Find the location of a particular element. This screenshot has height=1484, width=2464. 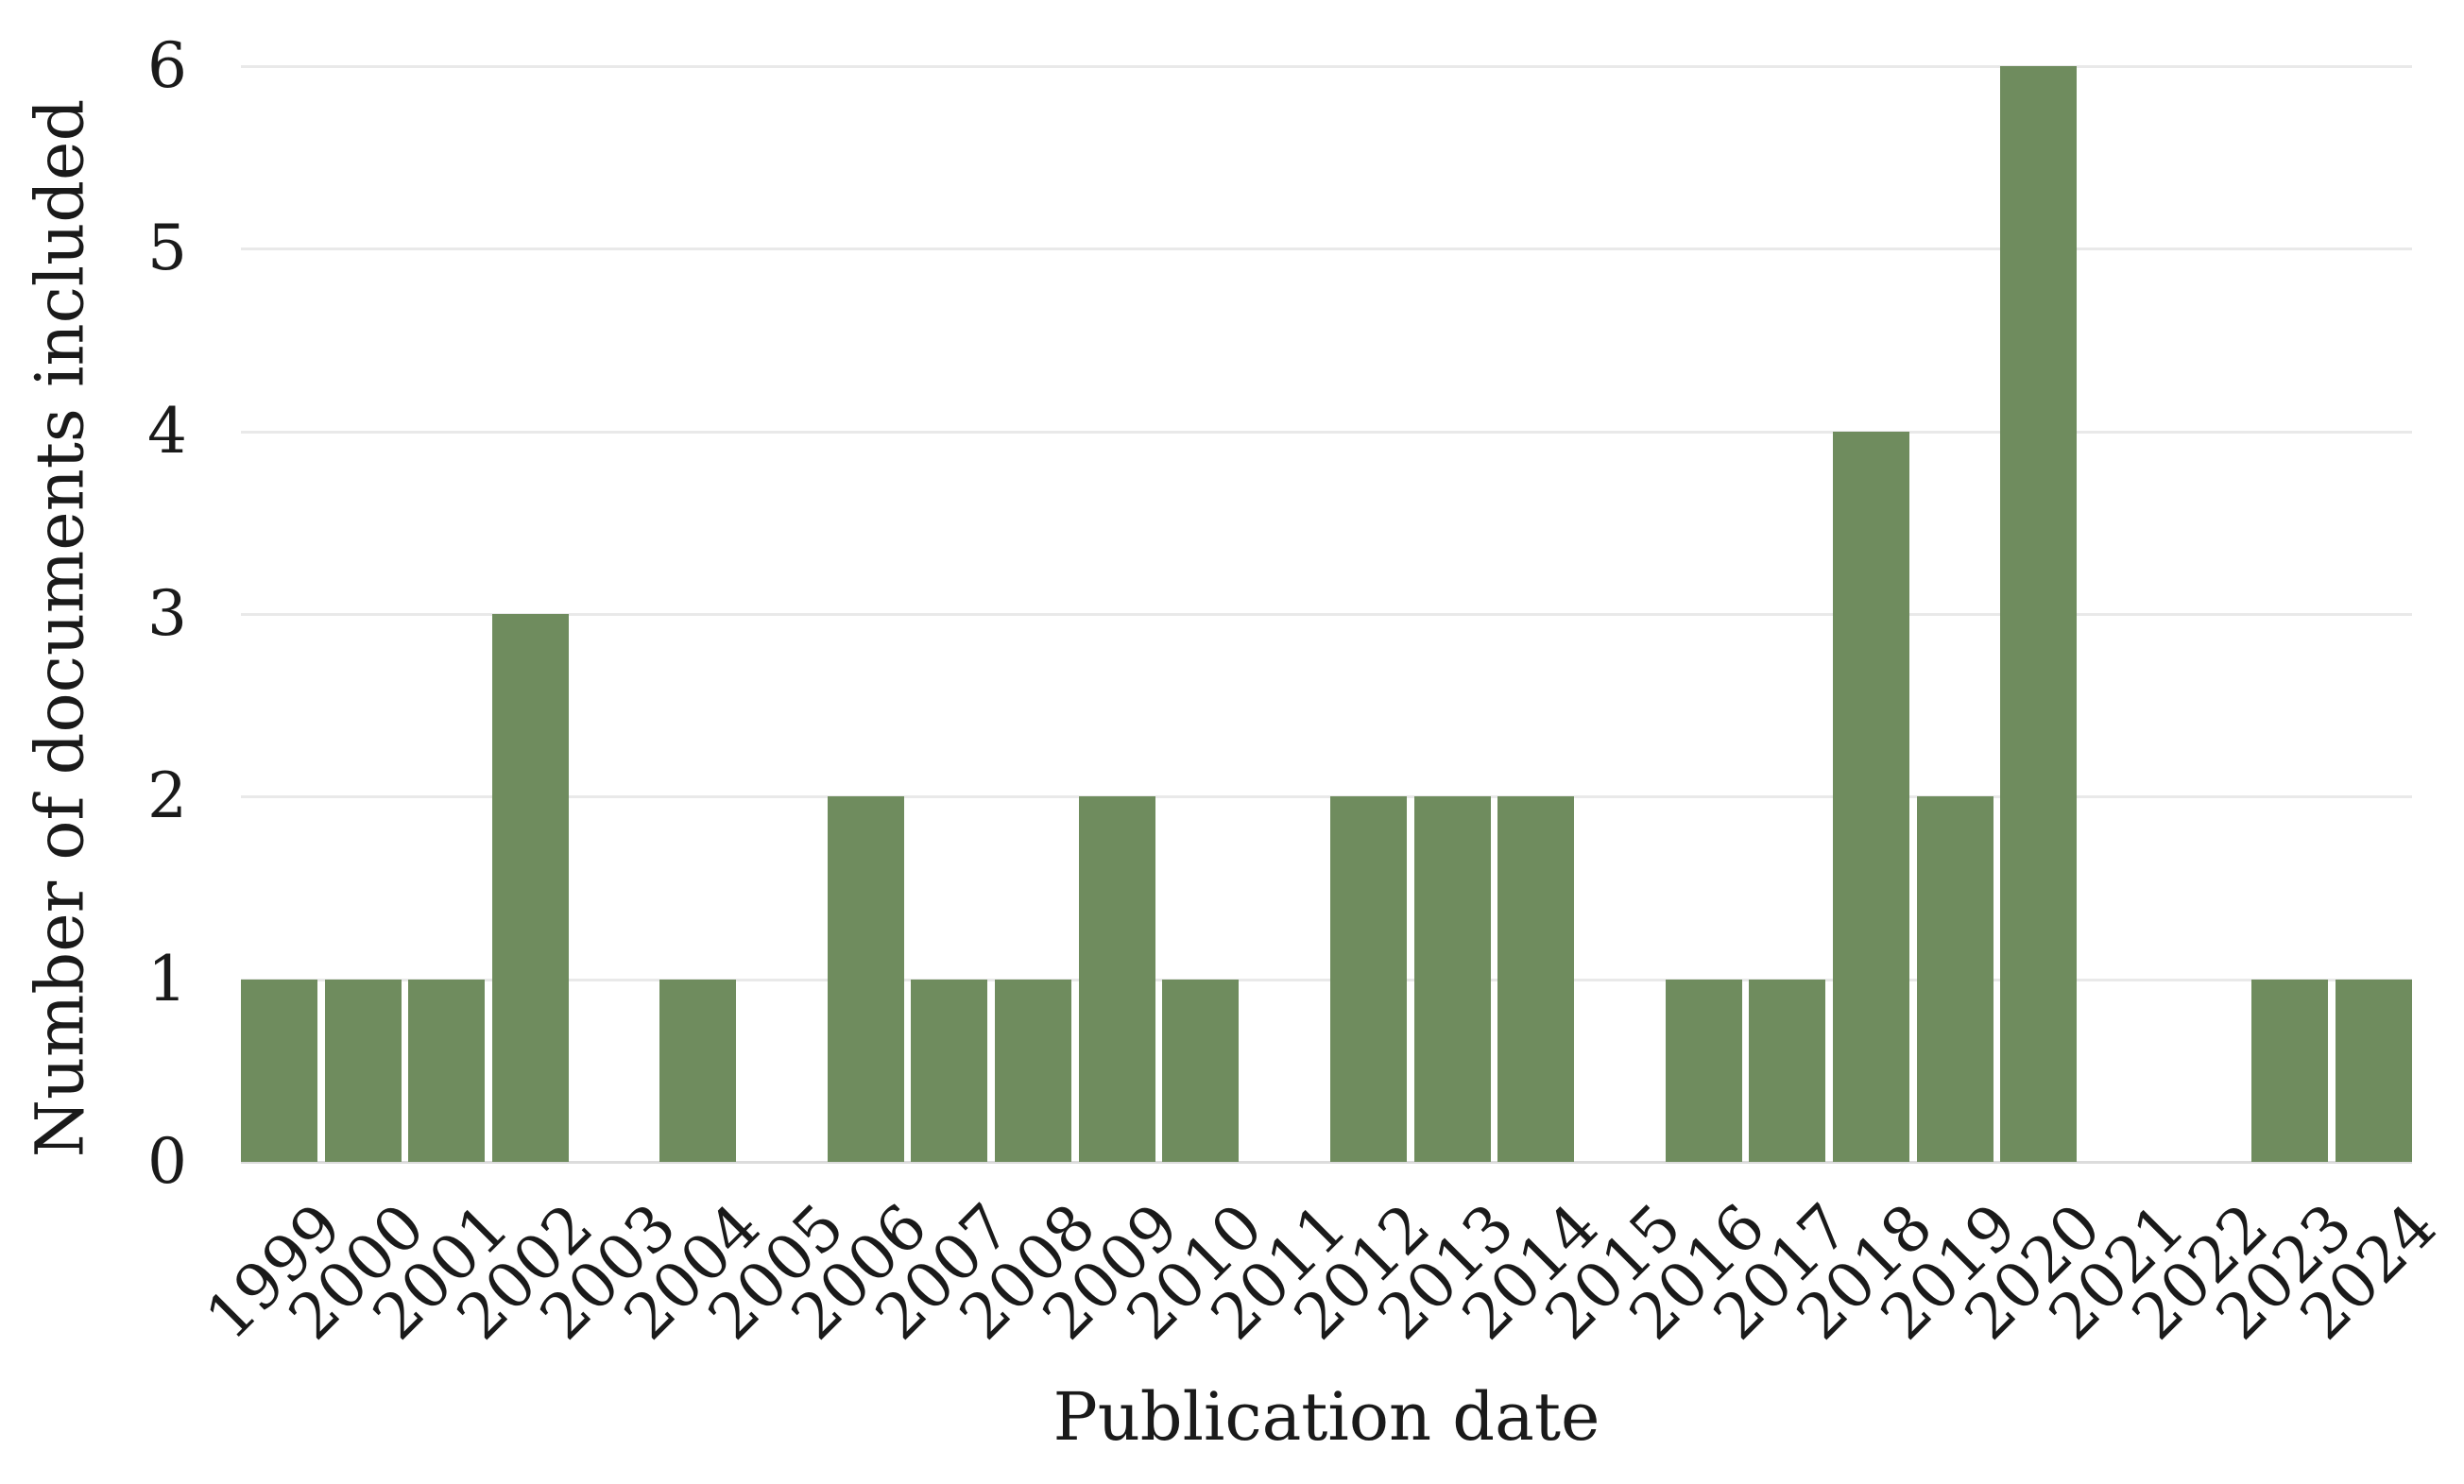

bar-2018 is located at coordinates (1871, 797).